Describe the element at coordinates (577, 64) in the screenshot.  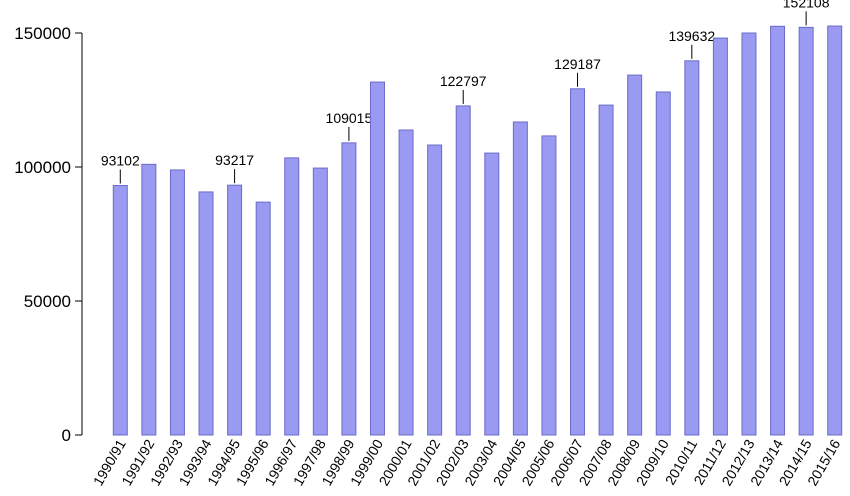
I see `value-label: 129187` at that location.